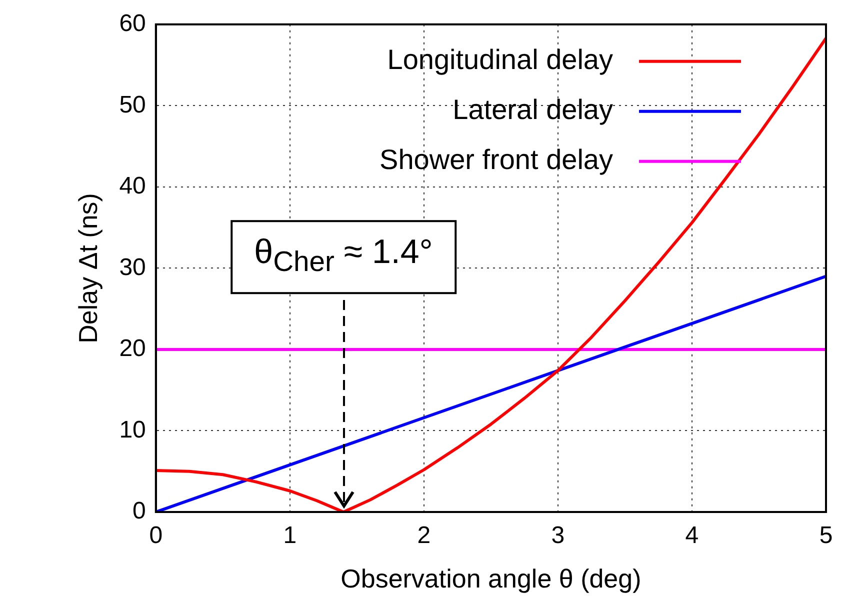 This screenshot has height=604, width=854. Describe the element at coordinates (826, 536) in the screenshot. I see `x-tick-label: 5` at that location.